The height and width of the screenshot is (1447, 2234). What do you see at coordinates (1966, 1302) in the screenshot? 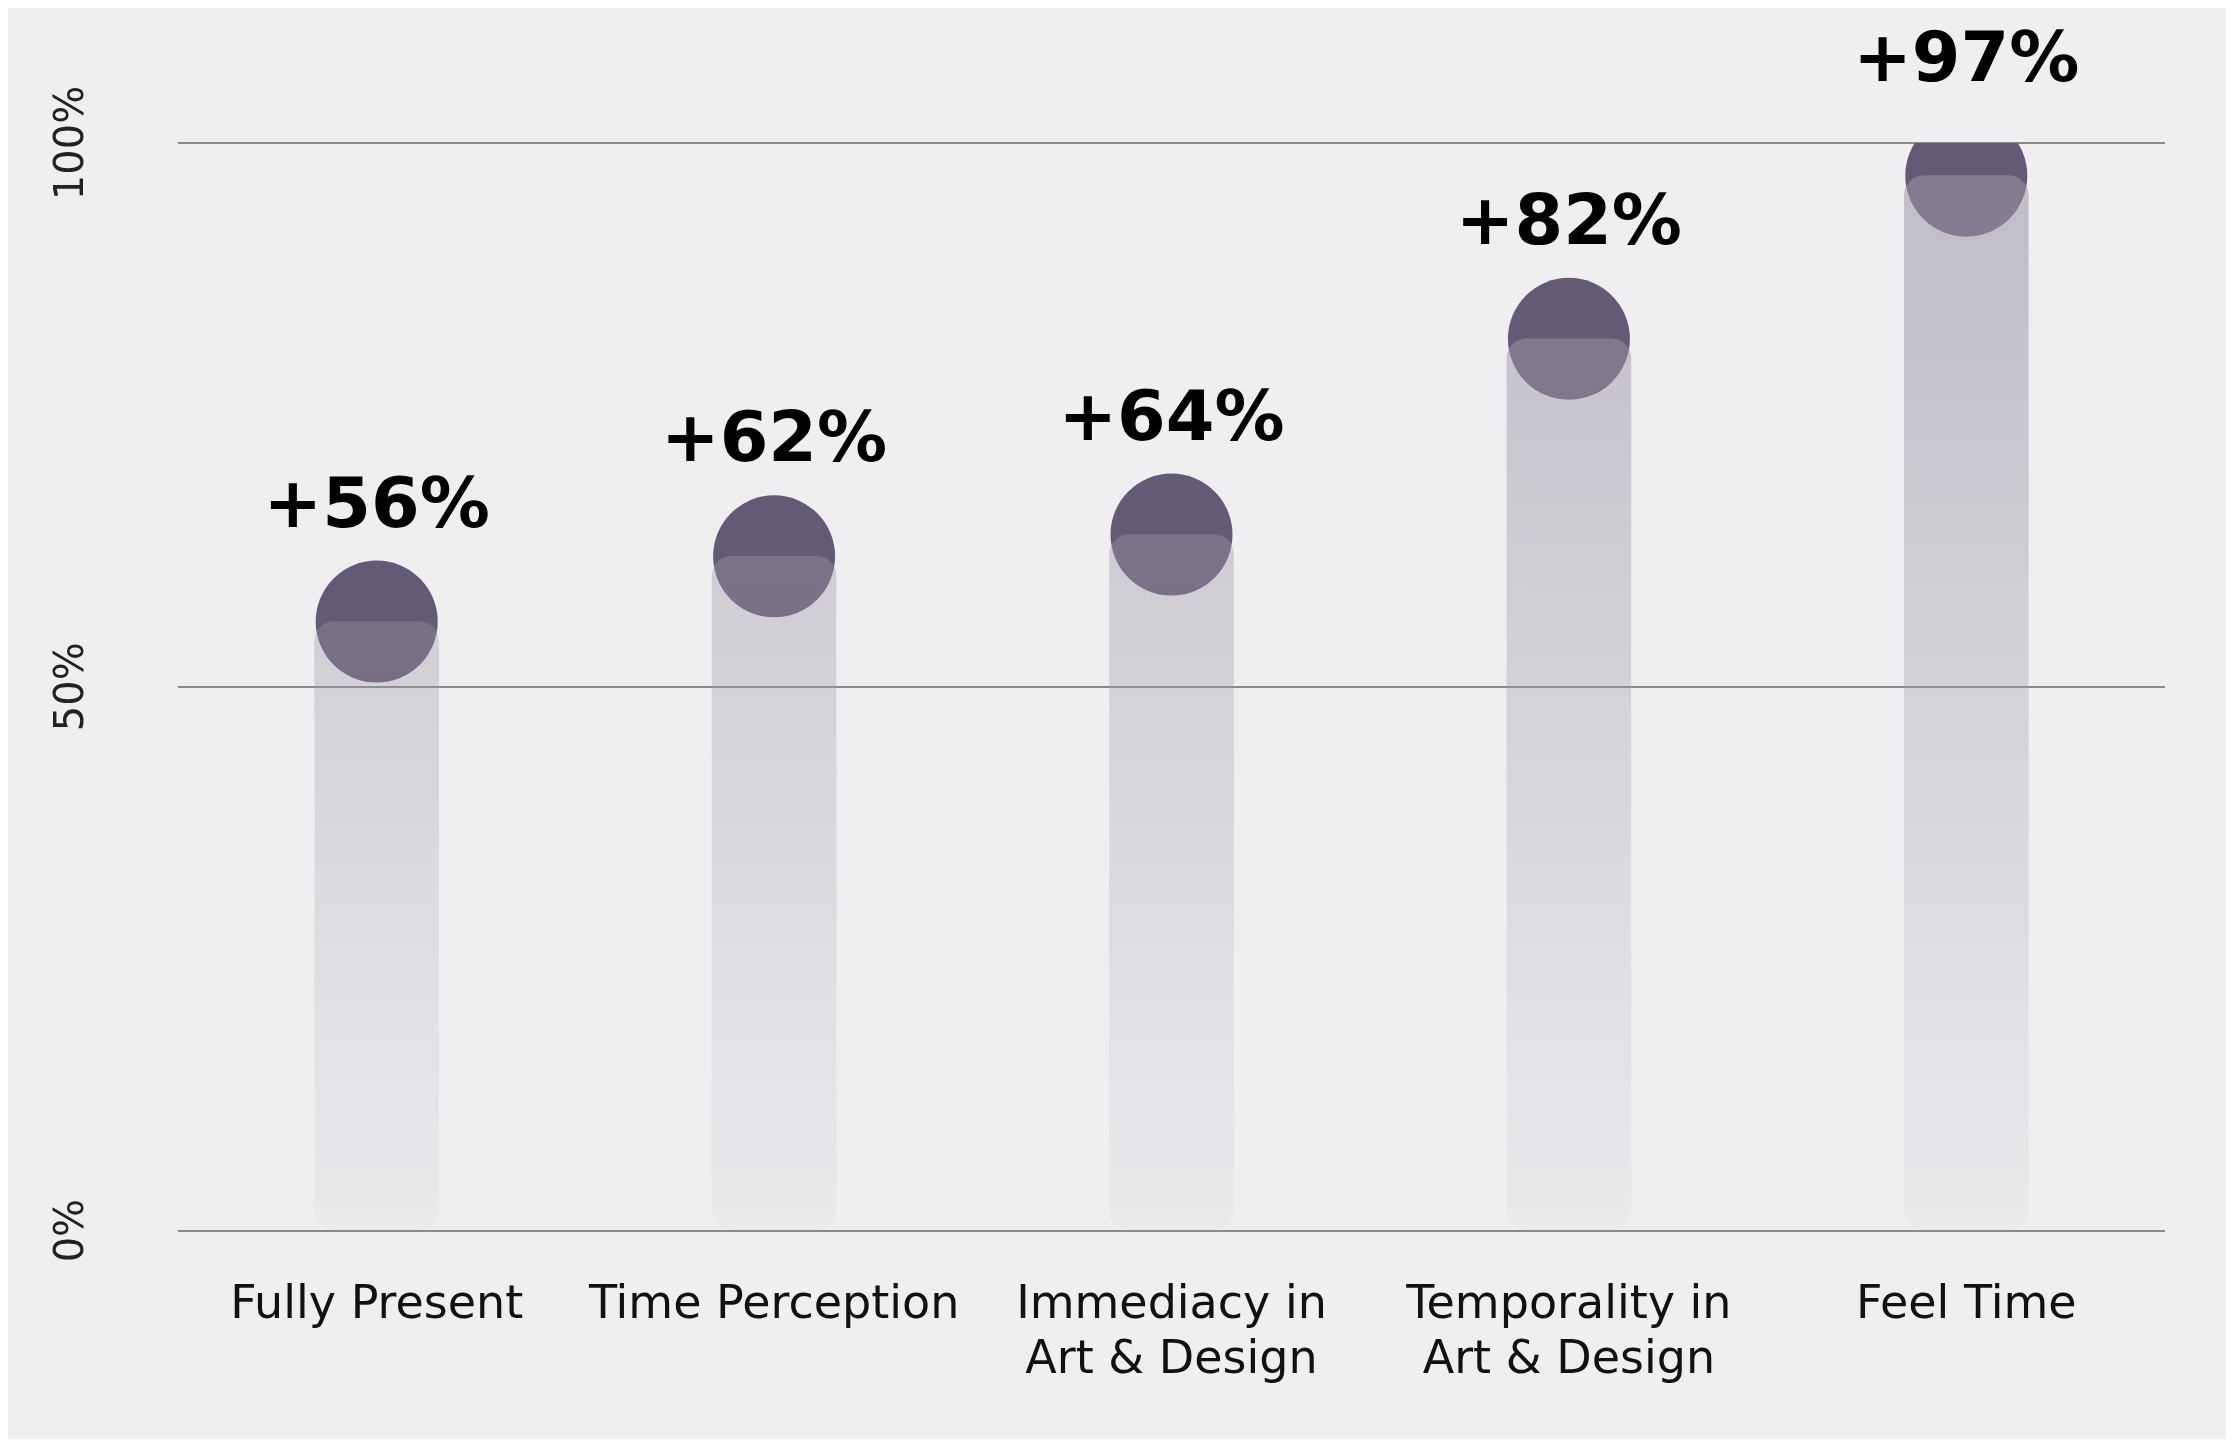
I see `x-tick-label: Feel Time` at bounding box center [1966, 1302].